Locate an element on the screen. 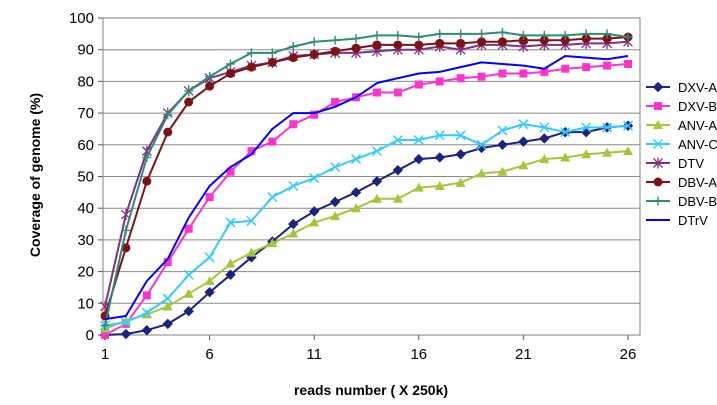 This screenshot has height=405, width=717. legend-label: DBV-A is located at coordinates (697, 182).